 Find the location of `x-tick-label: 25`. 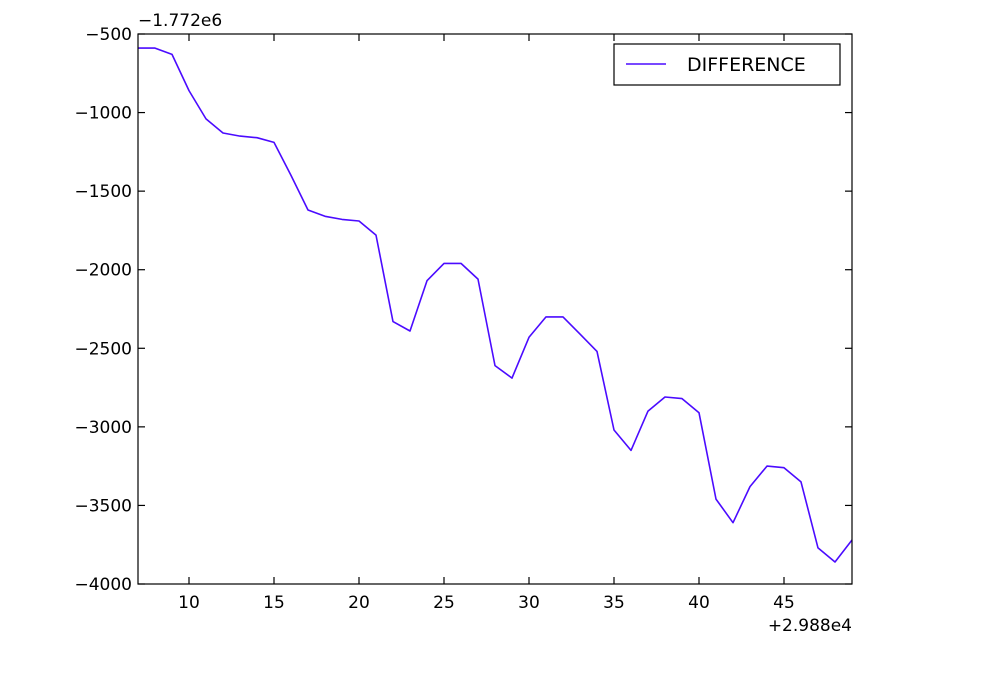

x-tick-label: 25 is located at coordinates (444, 603).